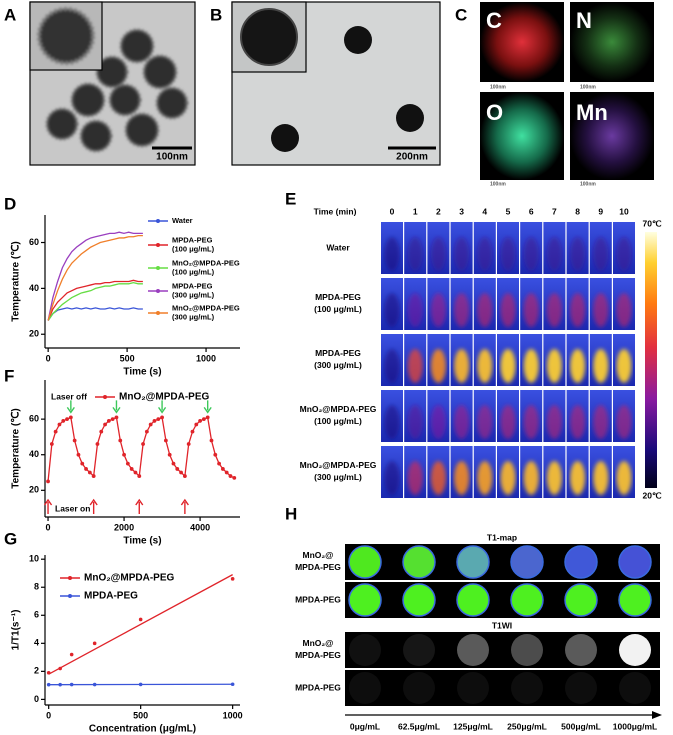 This screenshot has width=673, height=735. Describe the element at coordinates (216, 14) in the screenshot. I see `panel-label: B` at that location.